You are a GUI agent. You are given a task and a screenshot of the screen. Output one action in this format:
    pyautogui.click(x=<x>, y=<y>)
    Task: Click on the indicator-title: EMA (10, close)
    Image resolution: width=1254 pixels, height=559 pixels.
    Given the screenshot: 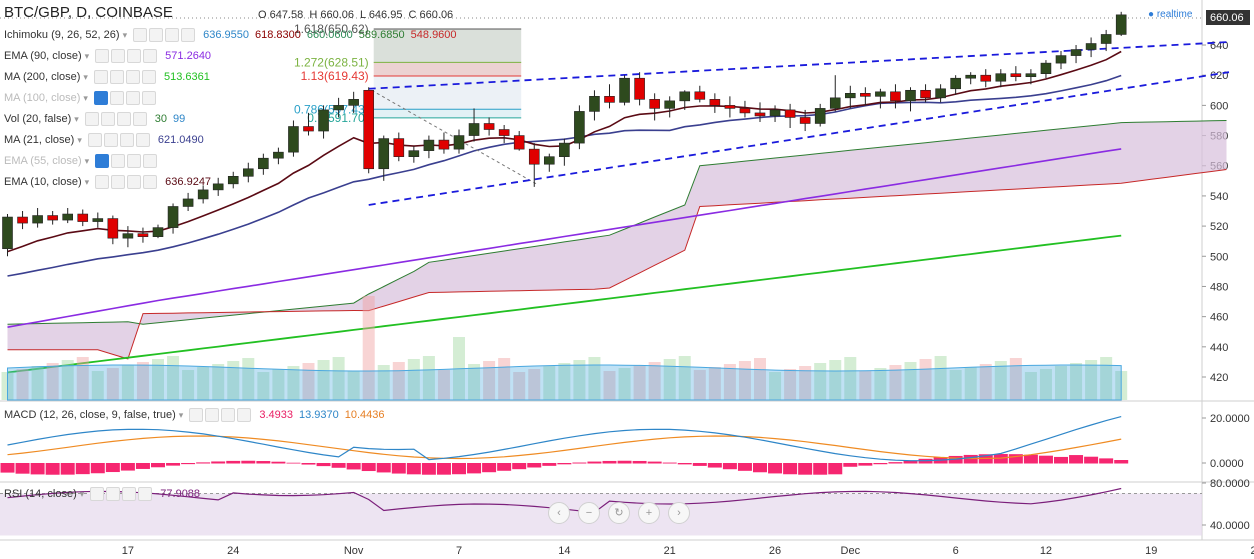 What is the action you would take?
    pyautogui.click(x=43, y=182)
    